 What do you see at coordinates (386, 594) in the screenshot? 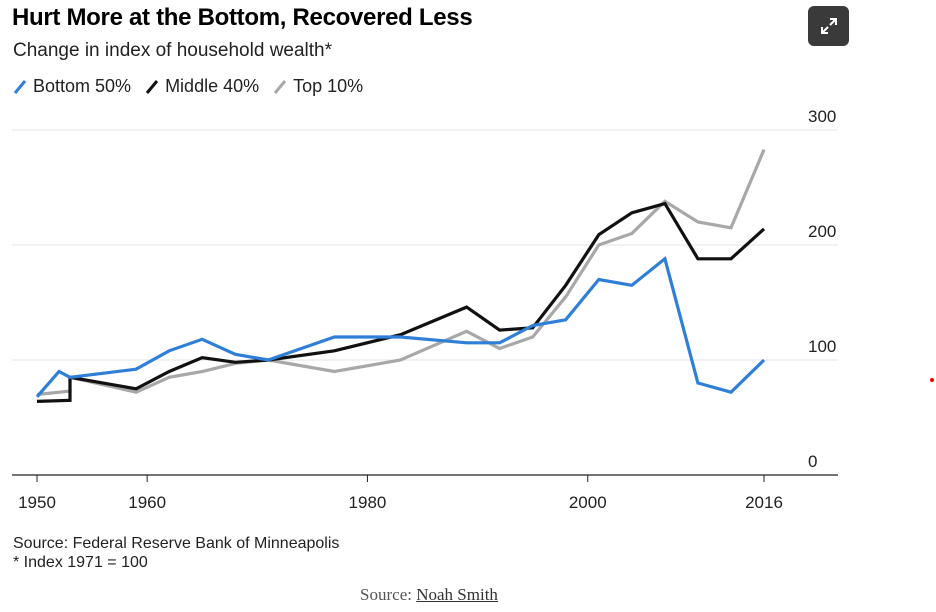
I see `credit-prefix: Source:` at bounding box center [386, 594].